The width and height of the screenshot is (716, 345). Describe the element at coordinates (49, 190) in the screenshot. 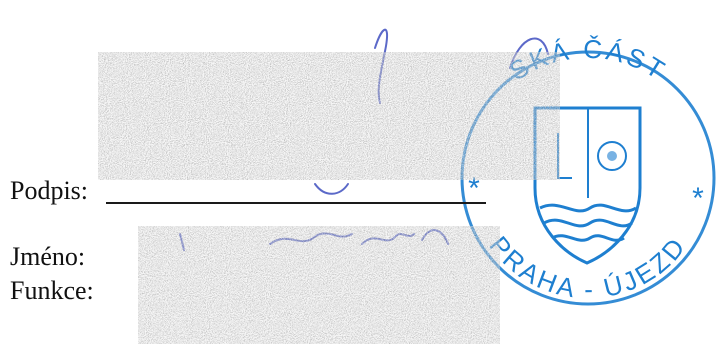

I see `signature-label: Podpis:` at that location.